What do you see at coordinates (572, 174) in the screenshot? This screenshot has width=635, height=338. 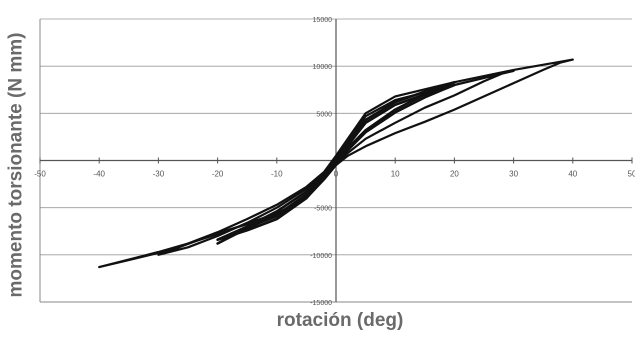 I see `x-tick-label: 40` at bounding box center [572, 174].